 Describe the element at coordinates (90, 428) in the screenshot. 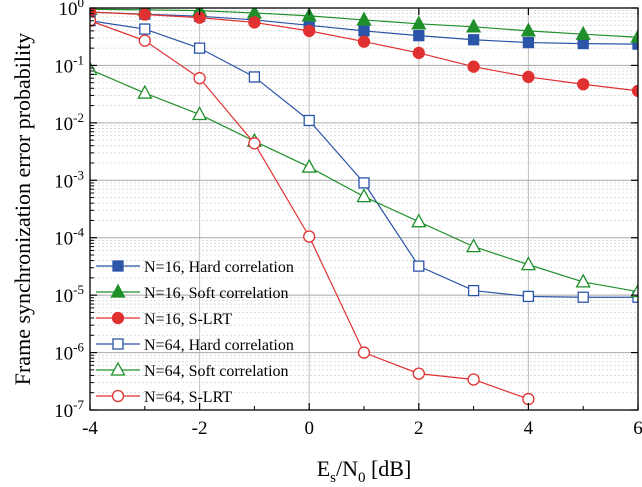

I see `x-tick-label: -4` at that location.